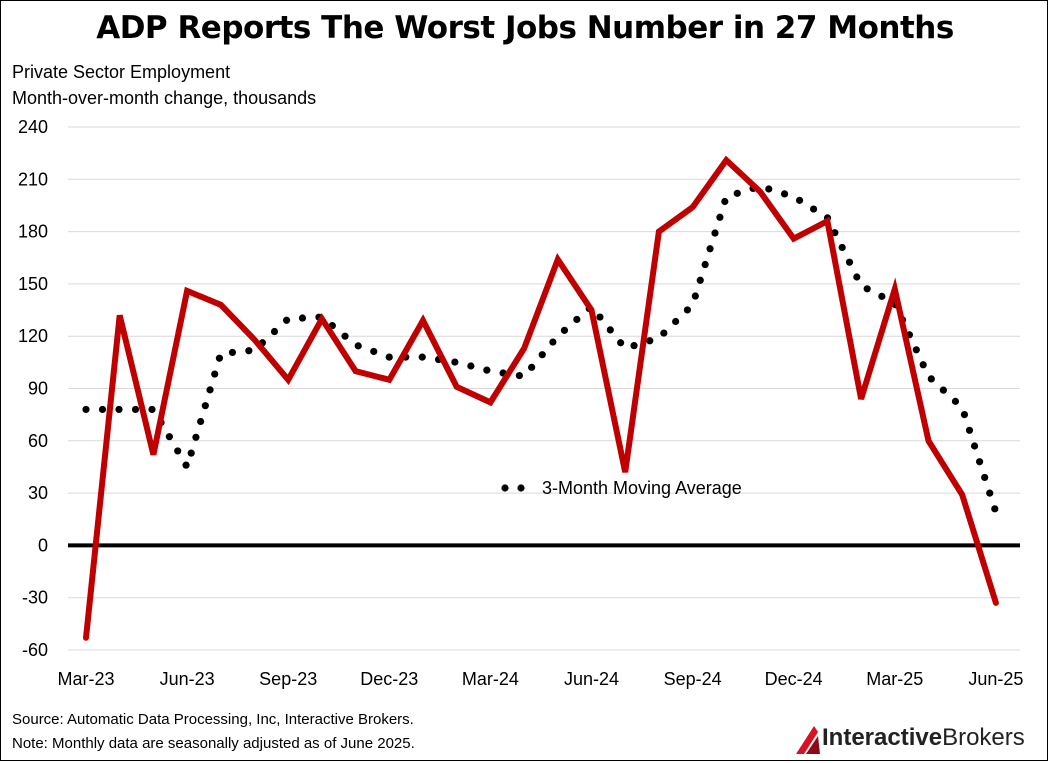 The height and width of the screenshot is (763, 1050). What do you see at coordinates (621, 488) in the screenshot?
I see `legend: 3-Month Moving Average` at bounding box center [621, 488].